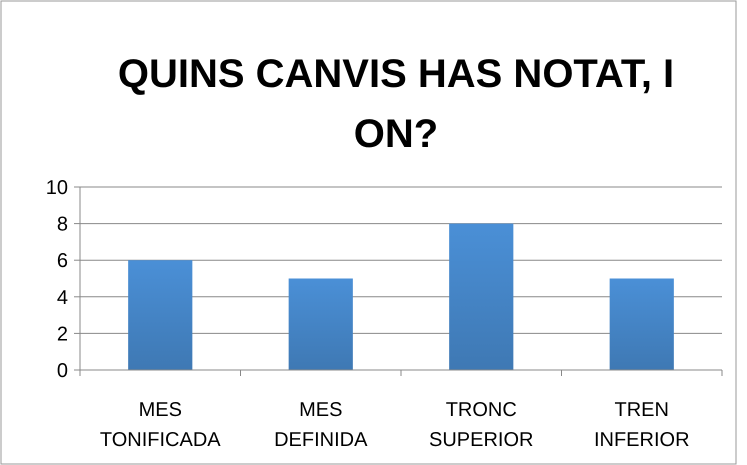 This screenshot has width=747, height=465. I want to click on x-tick-label: TREN INFERIOR, so click(642, 425).